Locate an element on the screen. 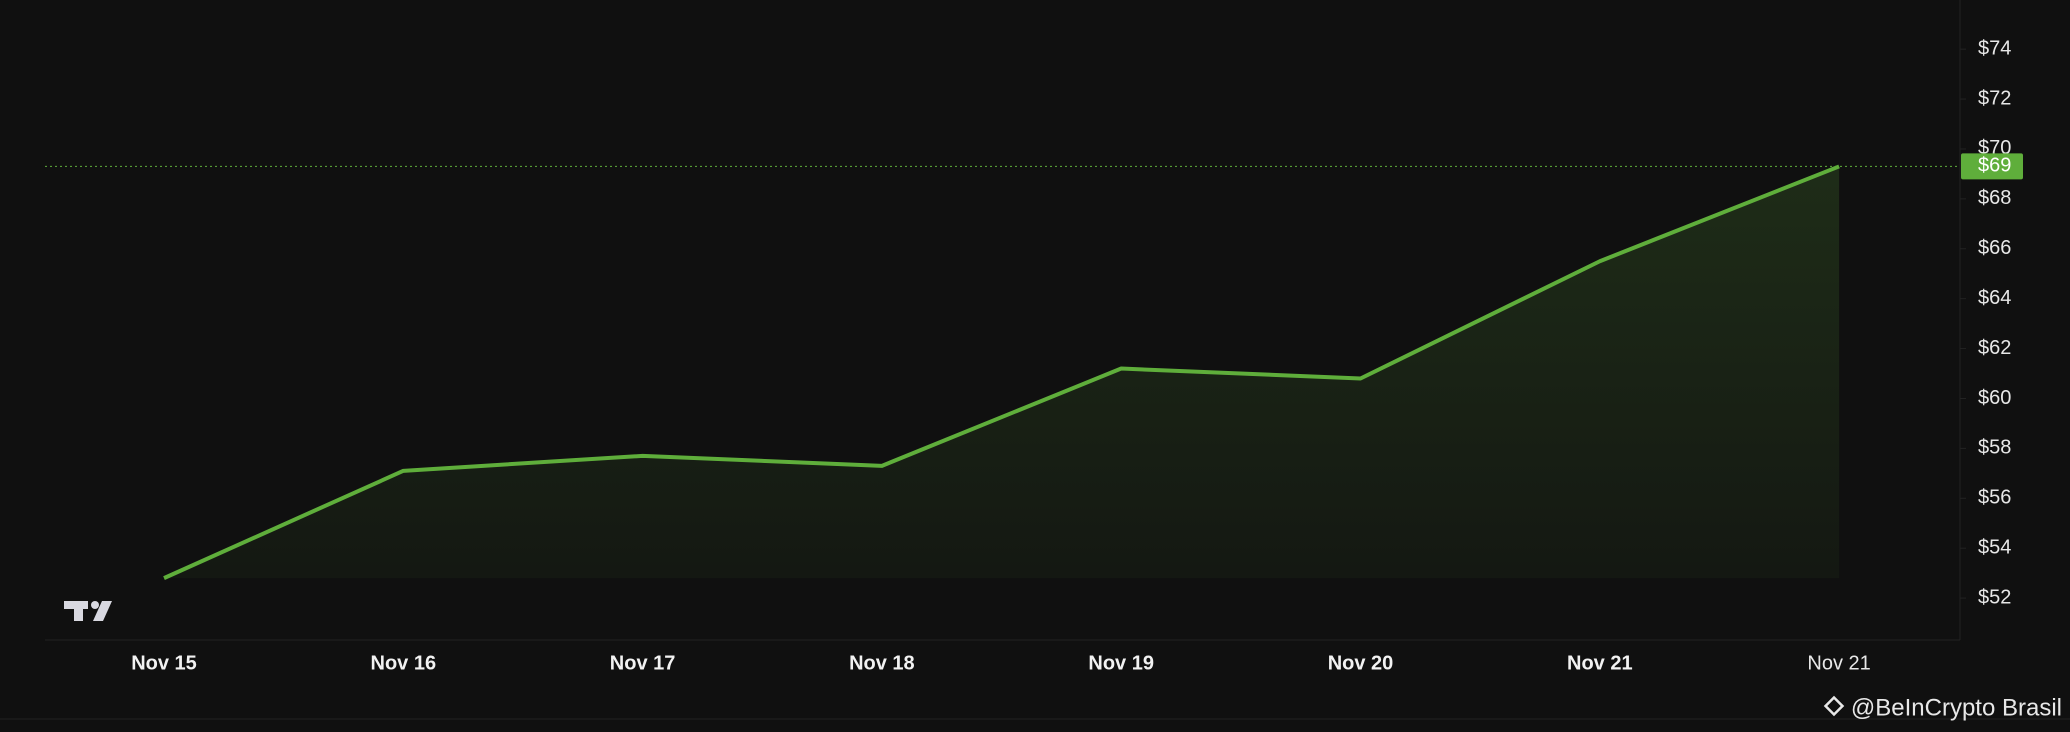 This screenshot has width=2070, height=732. y-tick-label: $72 is located at coordinates (1994, 98).